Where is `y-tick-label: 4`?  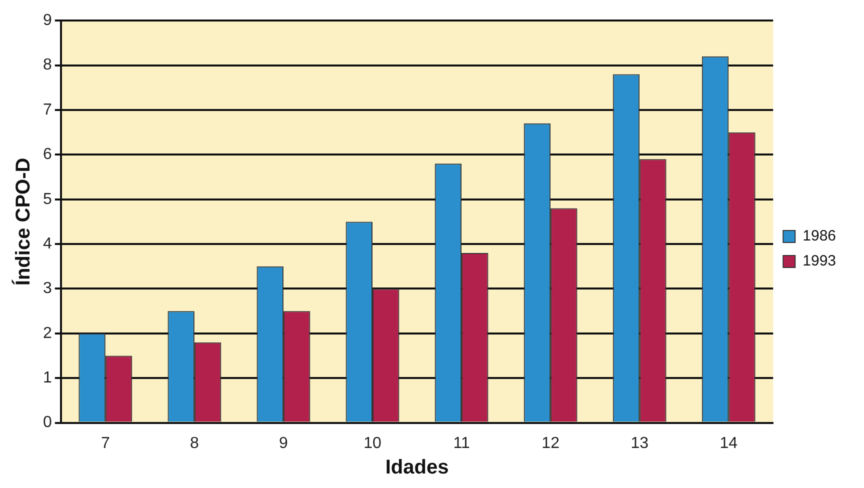 y-tick-label: 4 is located at coordinates (47, 243).